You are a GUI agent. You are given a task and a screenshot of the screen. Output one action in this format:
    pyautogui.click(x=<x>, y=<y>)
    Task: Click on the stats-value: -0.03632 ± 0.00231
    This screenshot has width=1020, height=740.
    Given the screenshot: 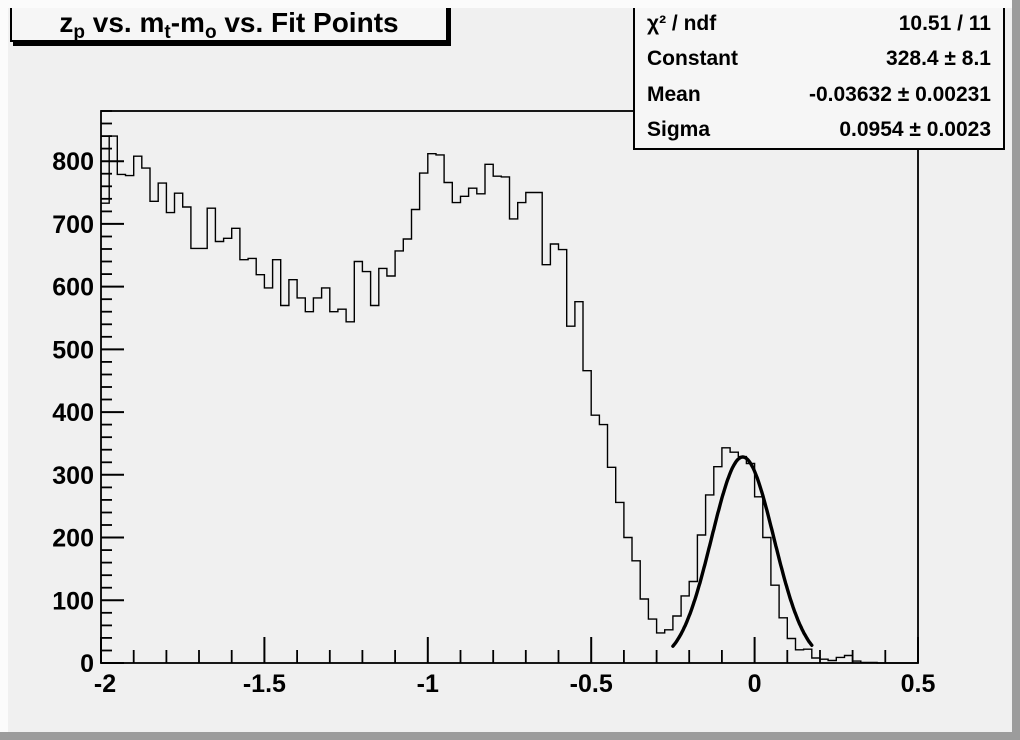 What is the action you would take?
    pyautogui.click(x=899, y=94)
    